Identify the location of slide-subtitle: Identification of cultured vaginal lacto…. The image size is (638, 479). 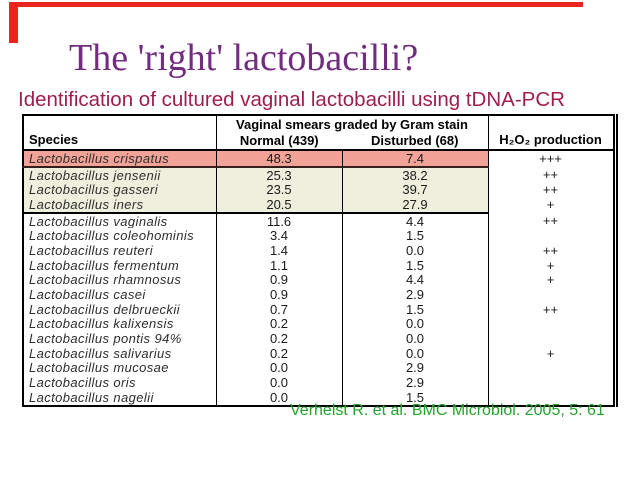
(291, 99).